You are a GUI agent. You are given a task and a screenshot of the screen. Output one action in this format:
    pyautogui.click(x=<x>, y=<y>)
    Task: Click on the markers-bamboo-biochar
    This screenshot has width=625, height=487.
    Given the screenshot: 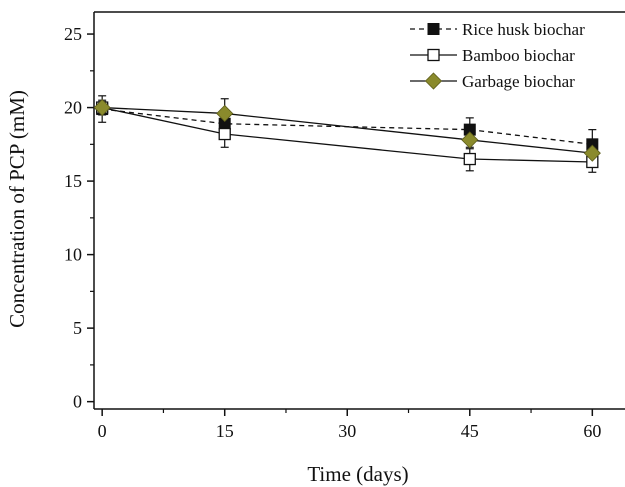 What is the action you would take?
    pyautogui.click(x=347, y=135)
    